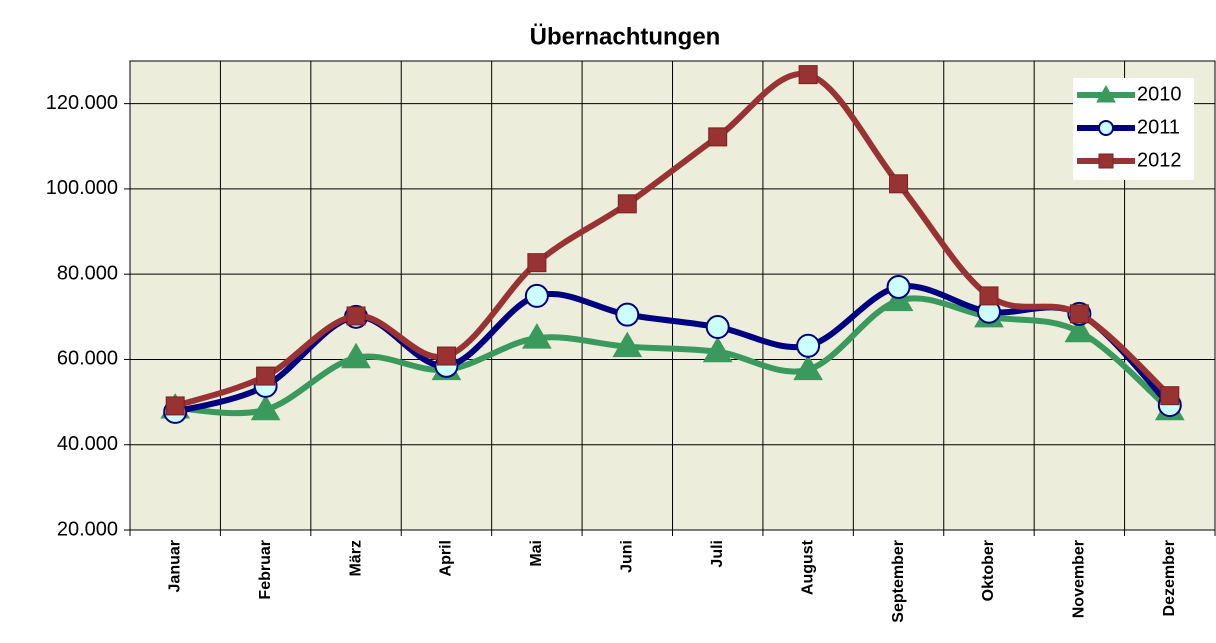  What do you see at coordinates (1159, 94) in the screenshot?
I see `legend-label: 2010` at bounding box center [1159, 94].